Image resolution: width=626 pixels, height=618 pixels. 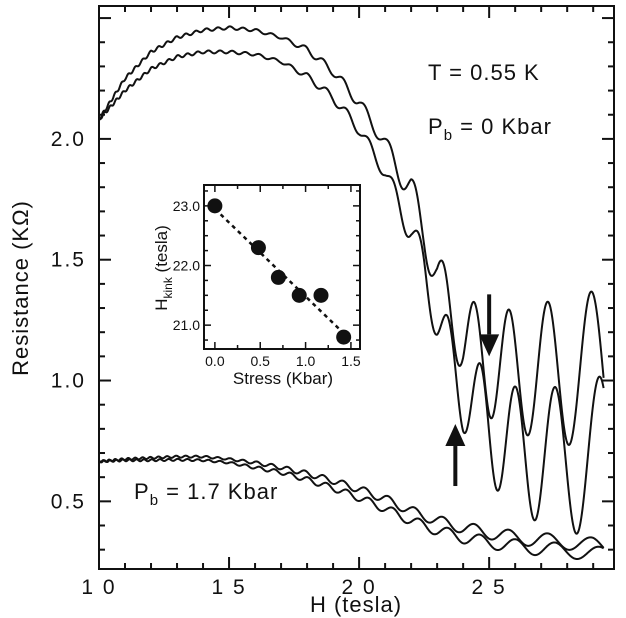 What do you see at coordinates (68, 139) in the screenshot?
I see `y-tick-label: 2.0` at bounding box center [68, 139].